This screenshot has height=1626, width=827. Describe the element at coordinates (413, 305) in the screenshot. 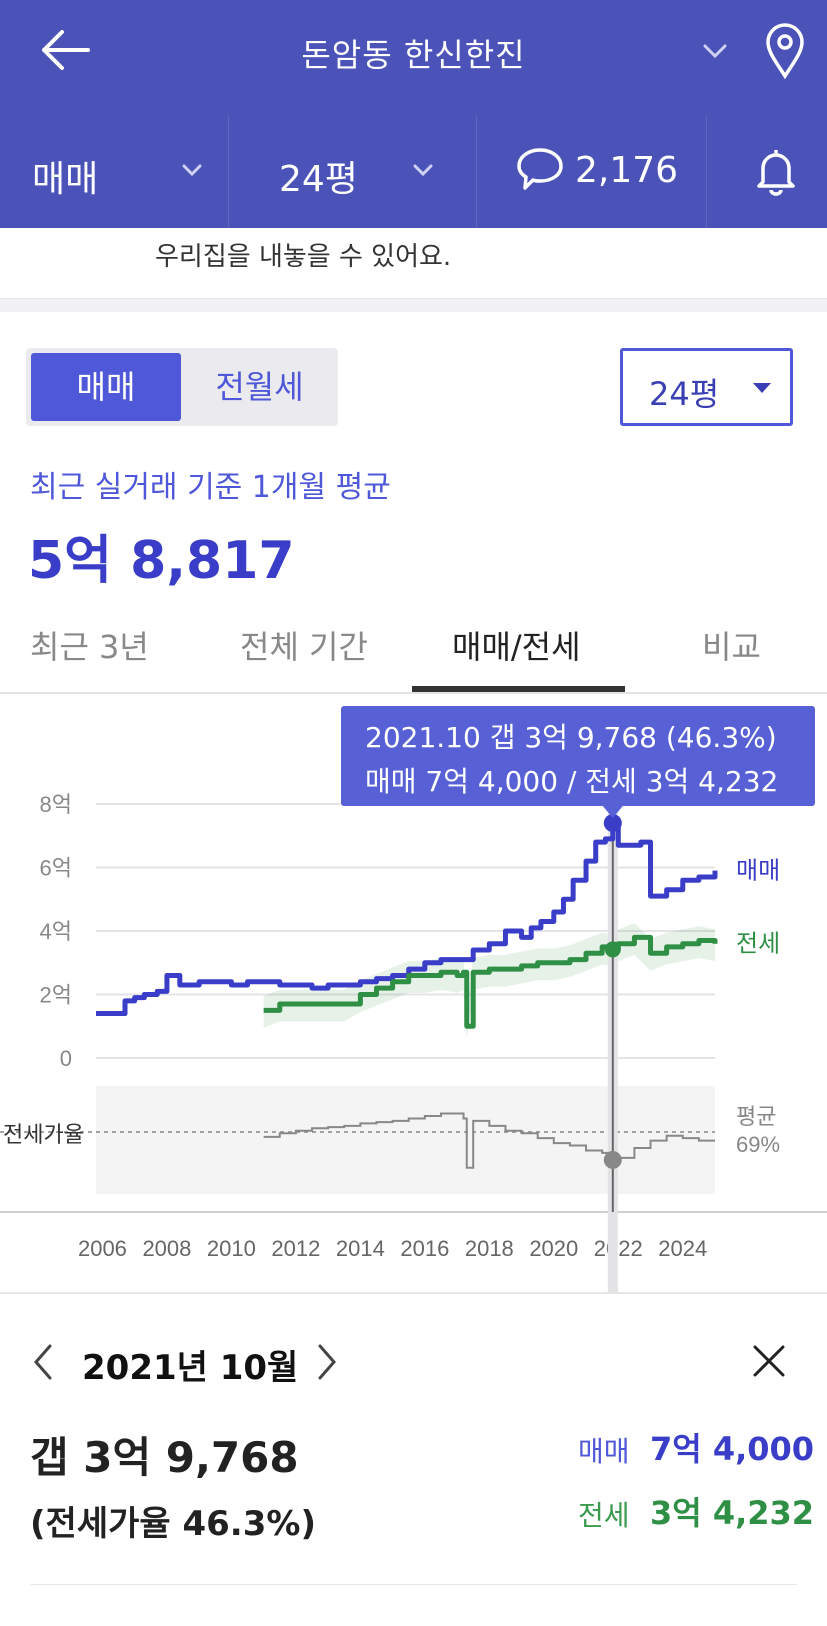

I see `section-divider` at that location.